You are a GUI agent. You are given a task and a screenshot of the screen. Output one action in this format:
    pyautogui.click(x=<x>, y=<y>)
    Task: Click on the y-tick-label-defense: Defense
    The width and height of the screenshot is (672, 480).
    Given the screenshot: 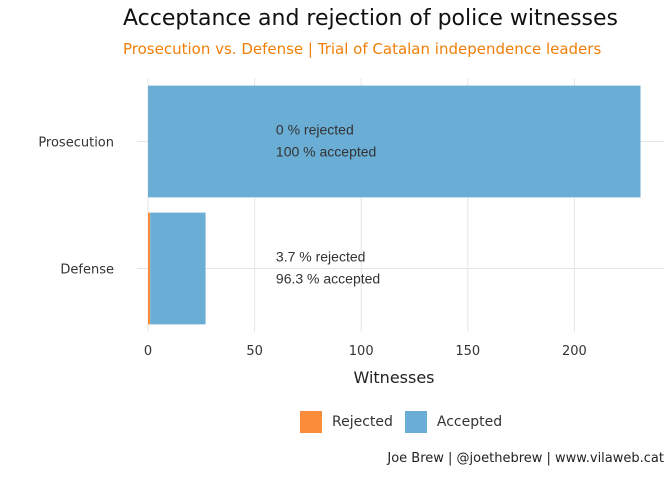 What is the action you would take?
    pyautogui.click(x=87, y=270)
    